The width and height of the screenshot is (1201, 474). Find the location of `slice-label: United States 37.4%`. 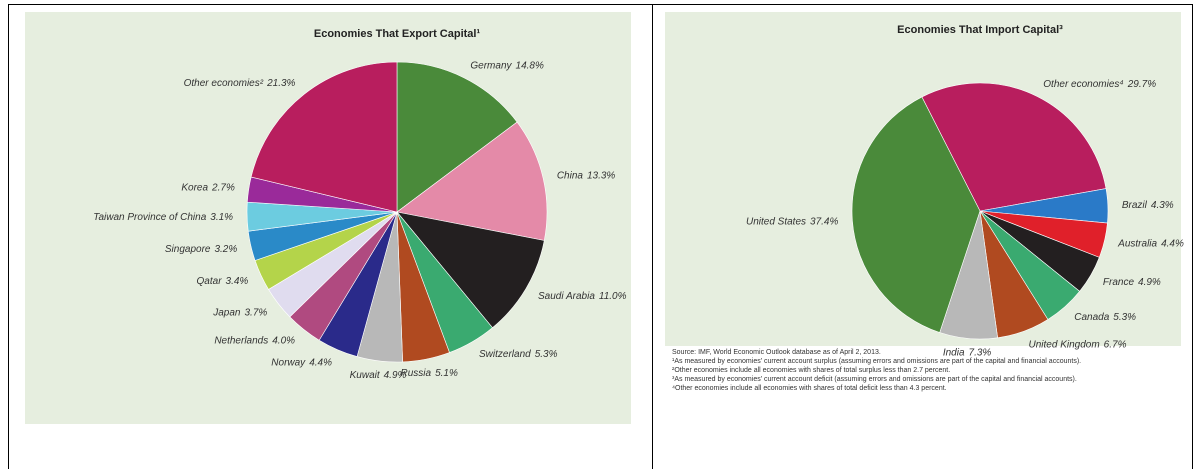

slice-label: United States 37.4% is located at coordinates (792, 221).